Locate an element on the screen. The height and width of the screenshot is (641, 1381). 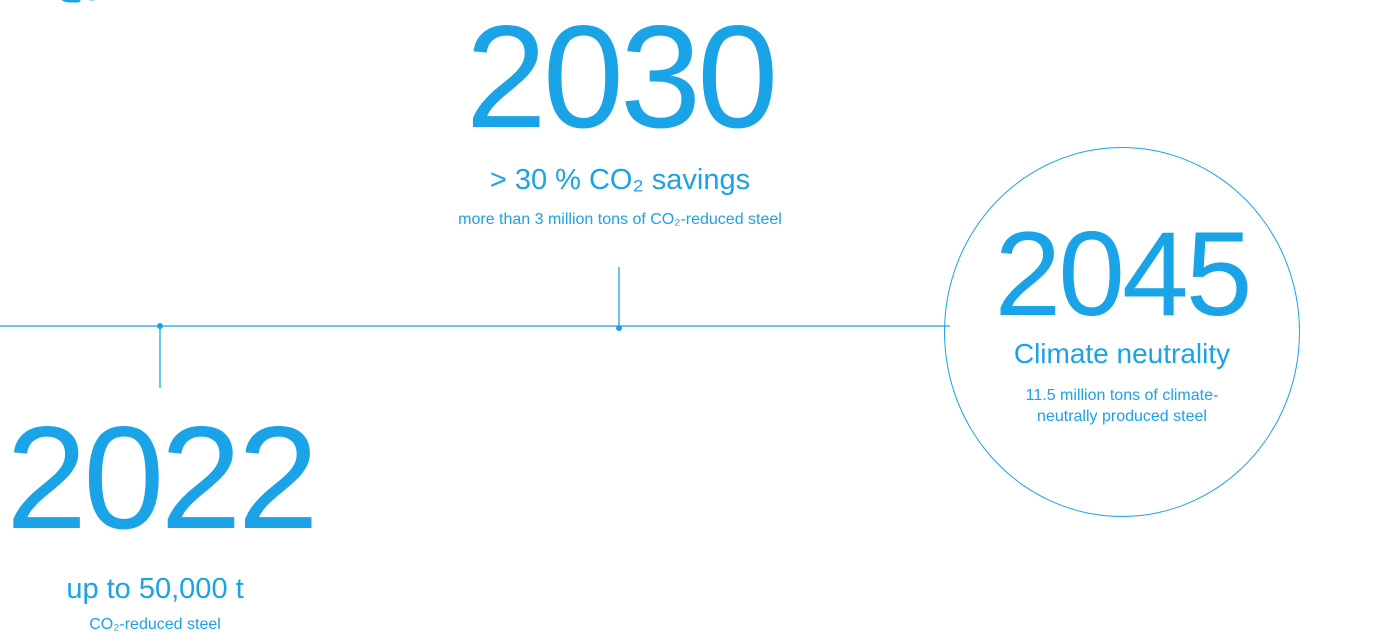
node-2022 is located at coordinates (160, 326).